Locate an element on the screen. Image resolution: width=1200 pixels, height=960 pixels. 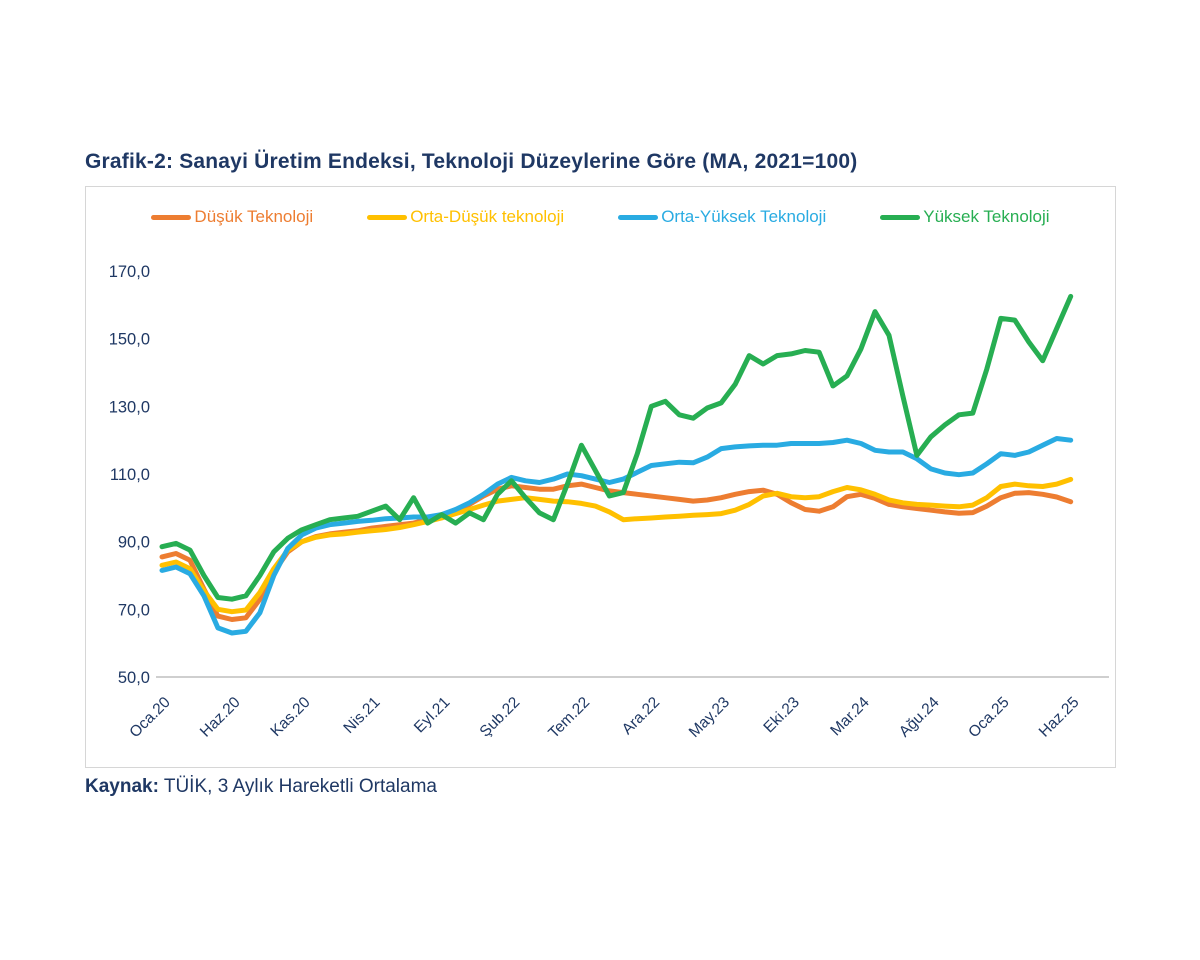
x-axis-tick-label: Eyl.21 is located at coordinates (432, 715).